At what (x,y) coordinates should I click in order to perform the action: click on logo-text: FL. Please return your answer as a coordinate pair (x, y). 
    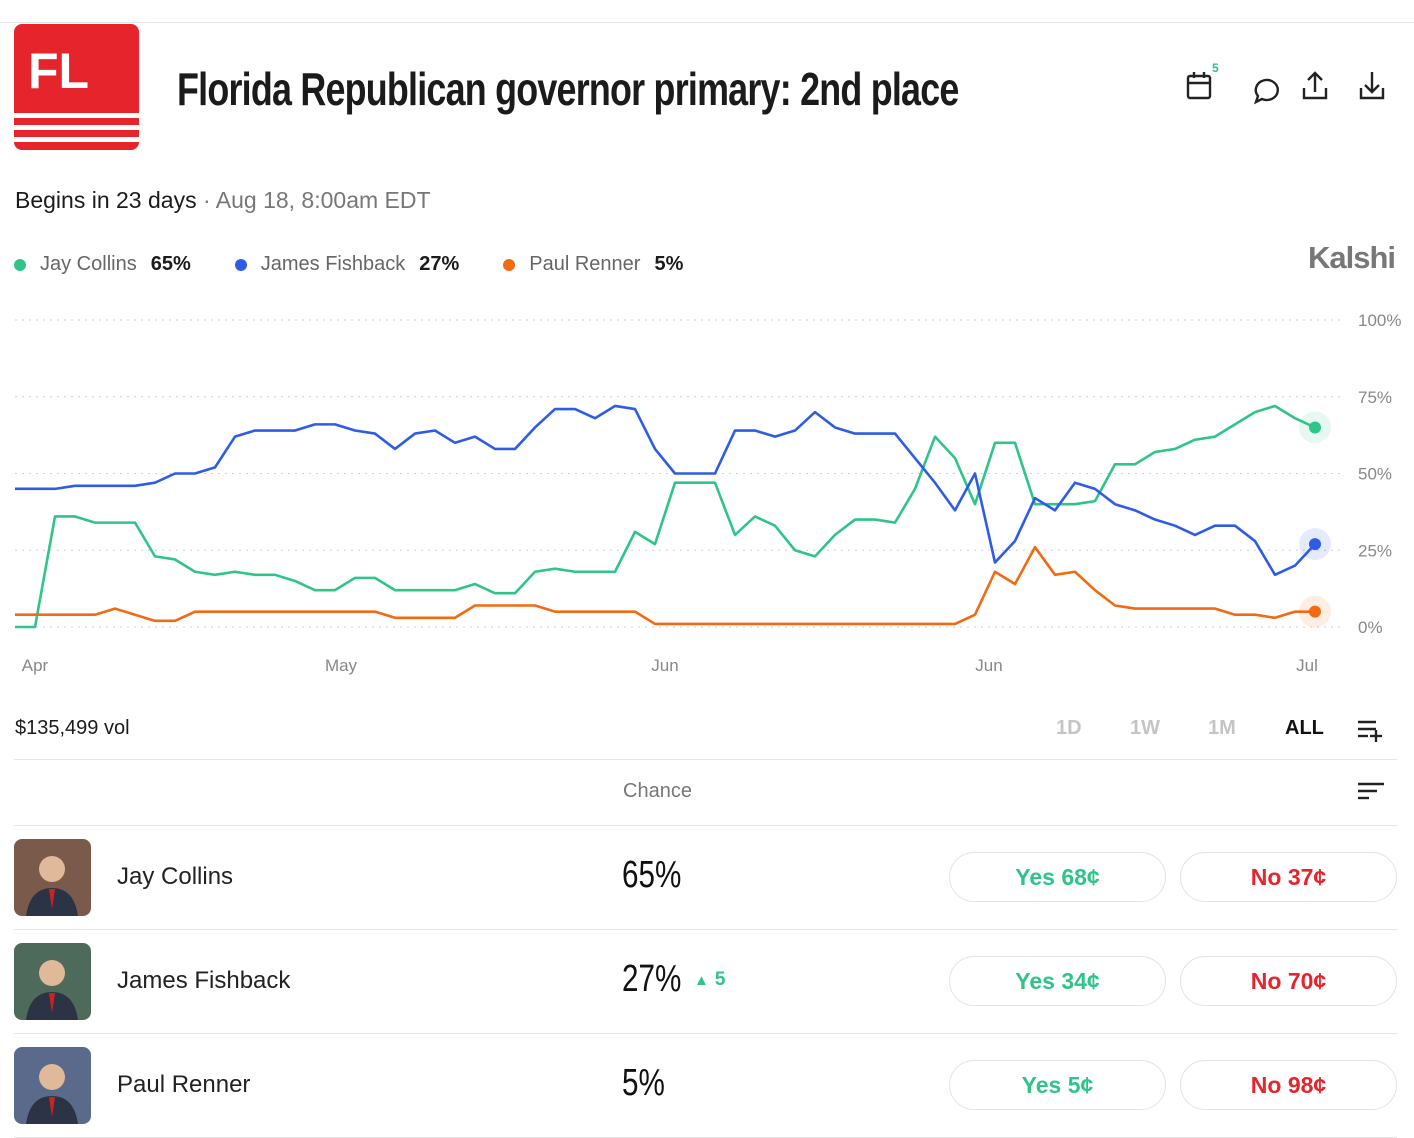
    Looking at the image, I should click on (58, 71).